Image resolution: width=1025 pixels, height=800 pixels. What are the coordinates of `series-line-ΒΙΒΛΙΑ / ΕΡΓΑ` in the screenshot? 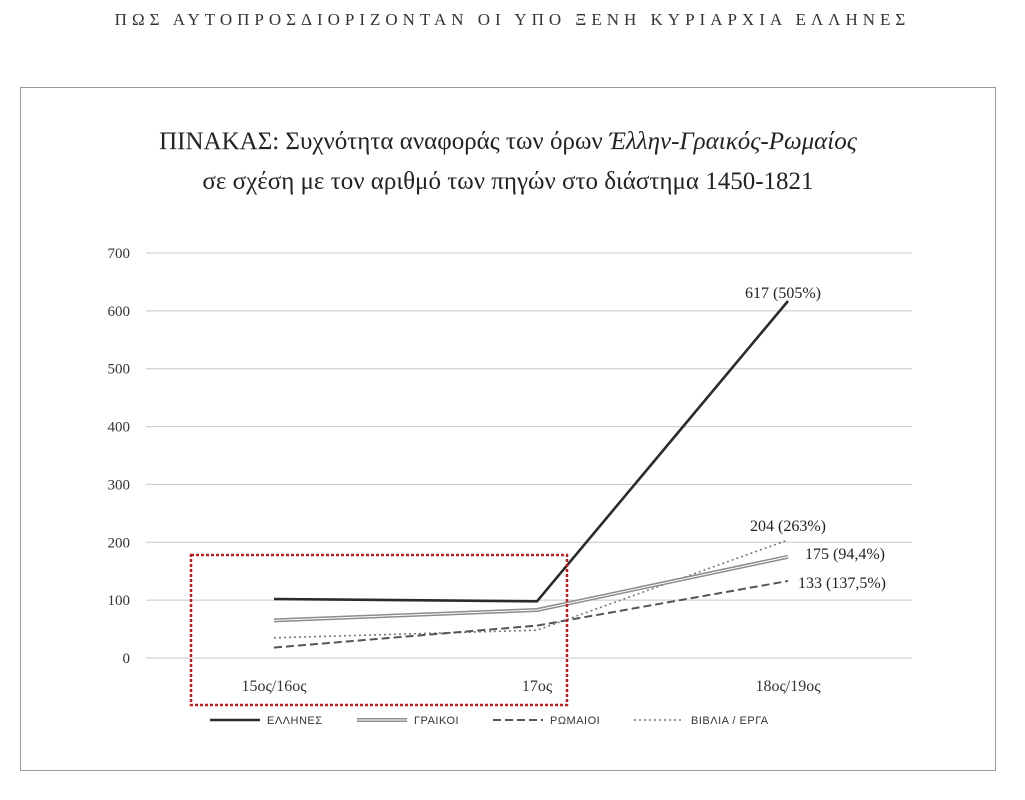 It's located at (531, 589).